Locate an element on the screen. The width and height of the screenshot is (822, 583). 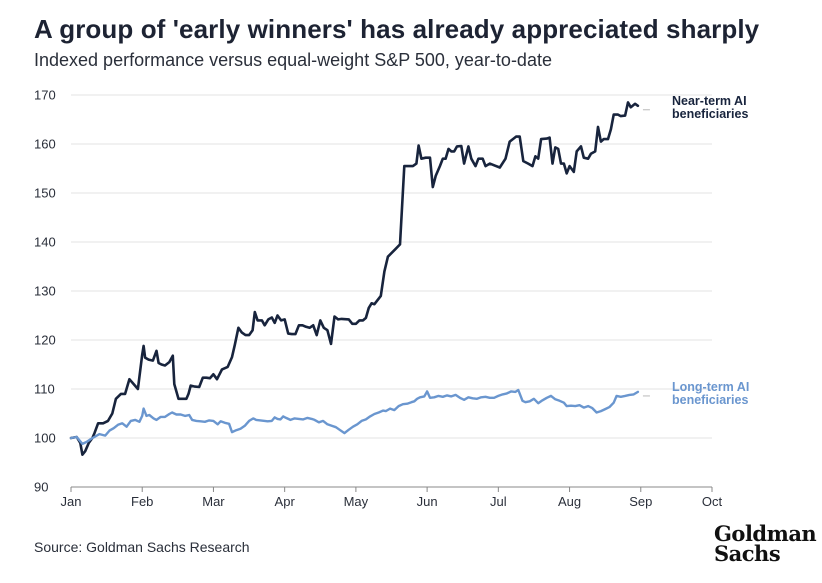
goldman-sachs-logo: Goldman Sachs is located at coordinates (765, 543).